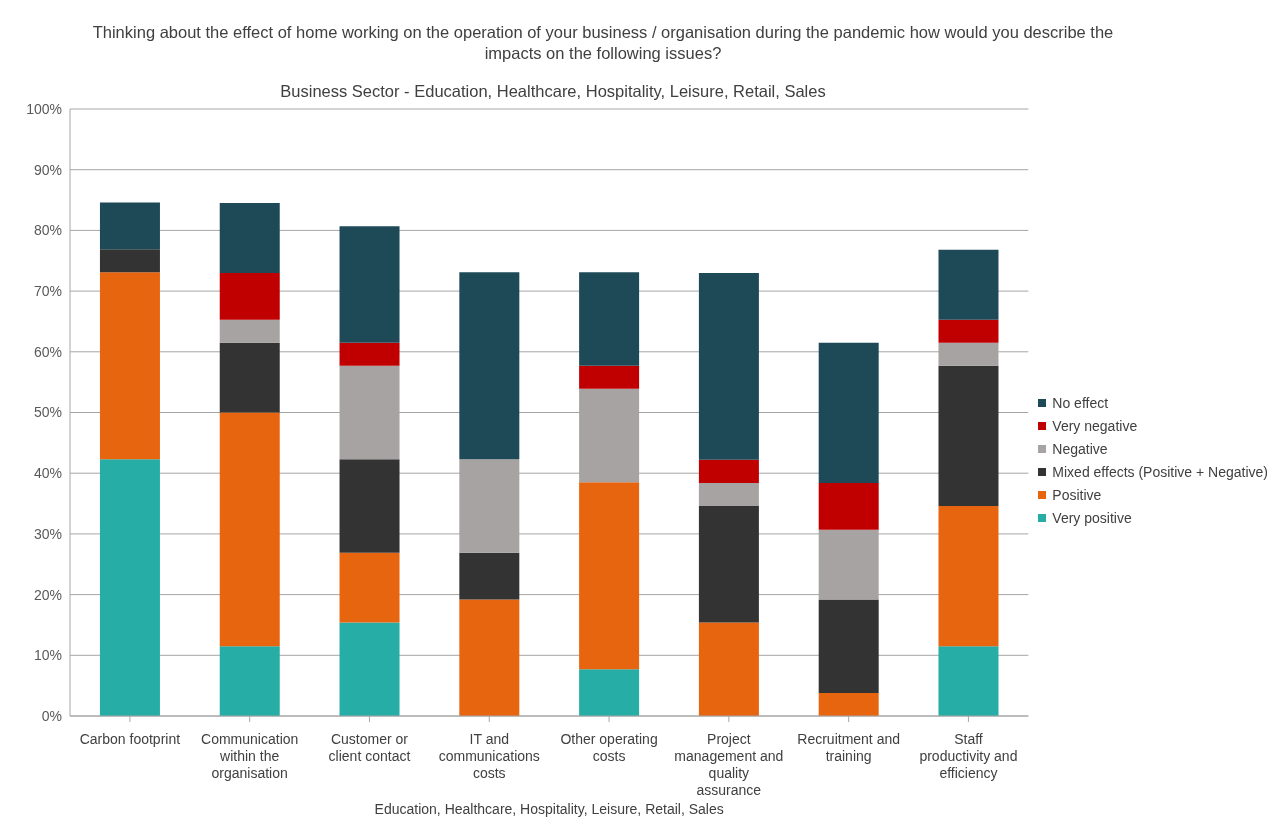 The image size is (1287, 829). Describe the element at coordinates (553, 91) in the screenshot. I see `chart-subtitle: Business Sector - Education, Healthcare, Hospitality, Leisure, Retail, Sales` at that location.